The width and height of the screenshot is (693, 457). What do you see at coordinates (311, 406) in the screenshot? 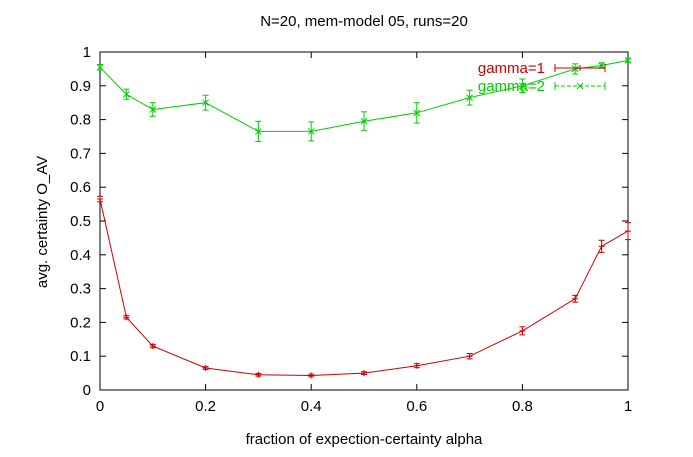
I see `x-tick-label: 0.4` at bounding box center [311, 406].